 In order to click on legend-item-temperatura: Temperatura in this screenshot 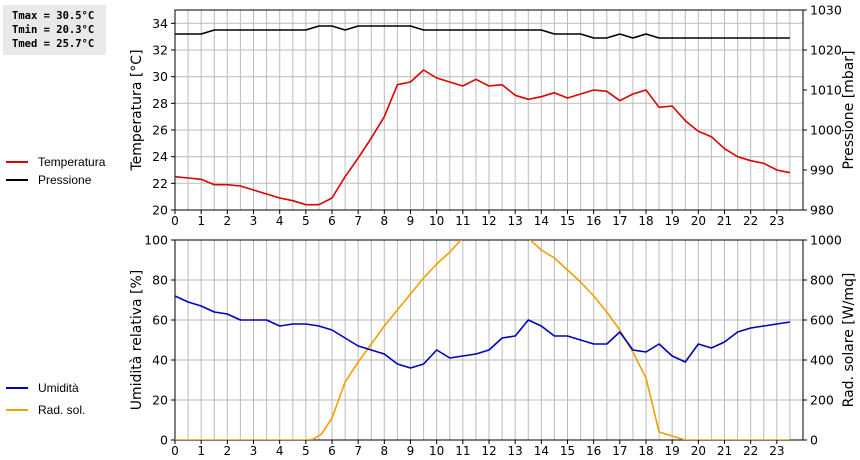, I will do `click(55, 162)`.